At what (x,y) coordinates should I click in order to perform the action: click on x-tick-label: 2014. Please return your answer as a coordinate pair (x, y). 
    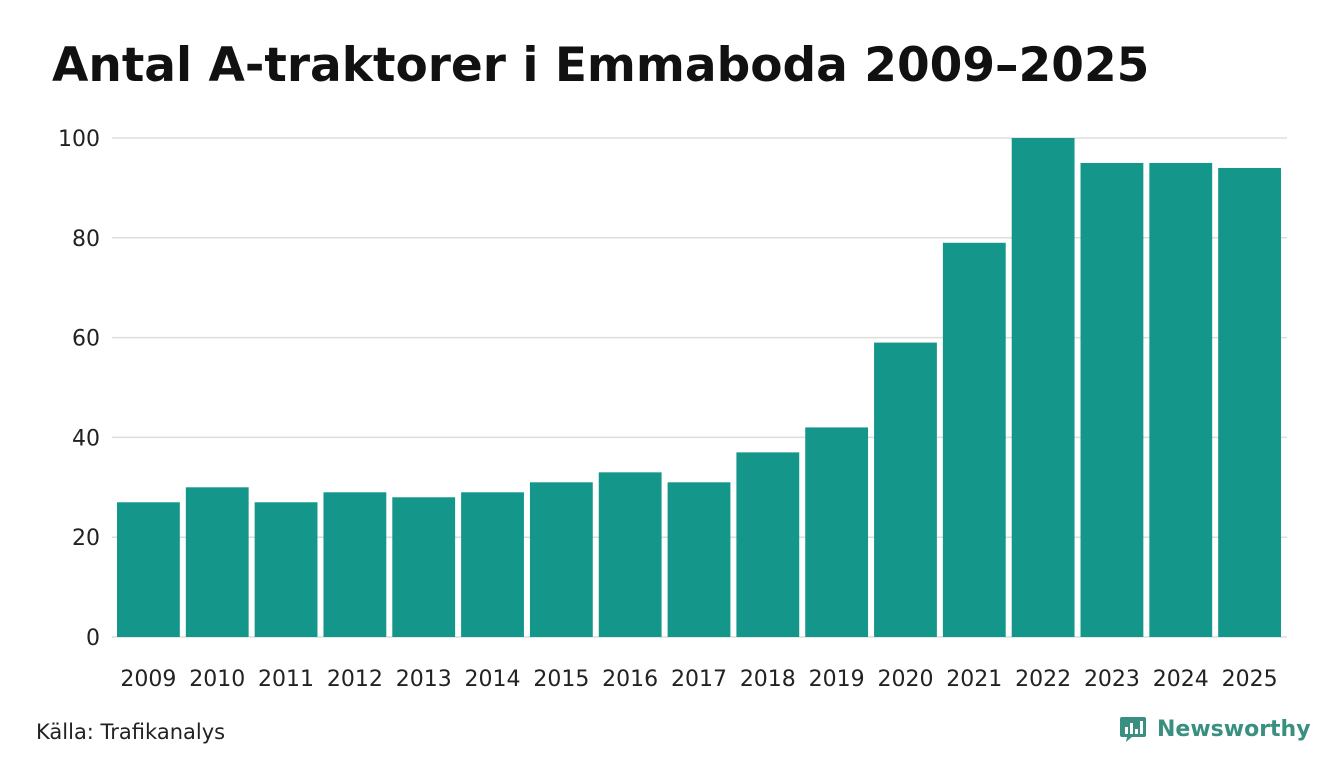
    Looking at the image, I should click on (493, 679).